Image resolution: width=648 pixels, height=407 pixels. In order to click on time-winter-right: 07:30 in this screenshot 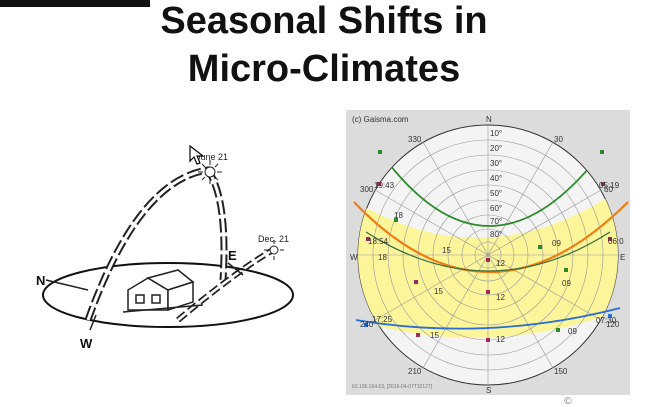, I will do `click(606, 320)`.